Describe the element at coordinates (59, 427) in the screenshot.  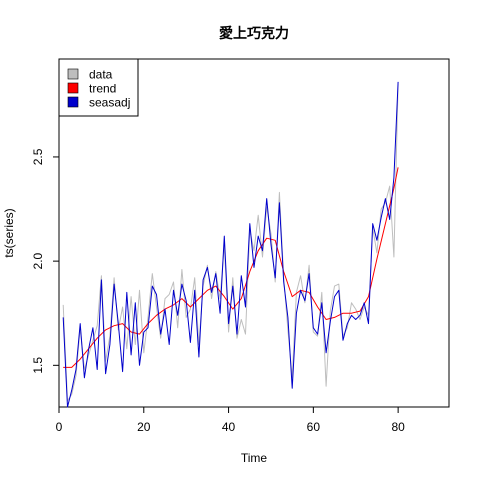
I see `x-tick-label: 0` at that location.